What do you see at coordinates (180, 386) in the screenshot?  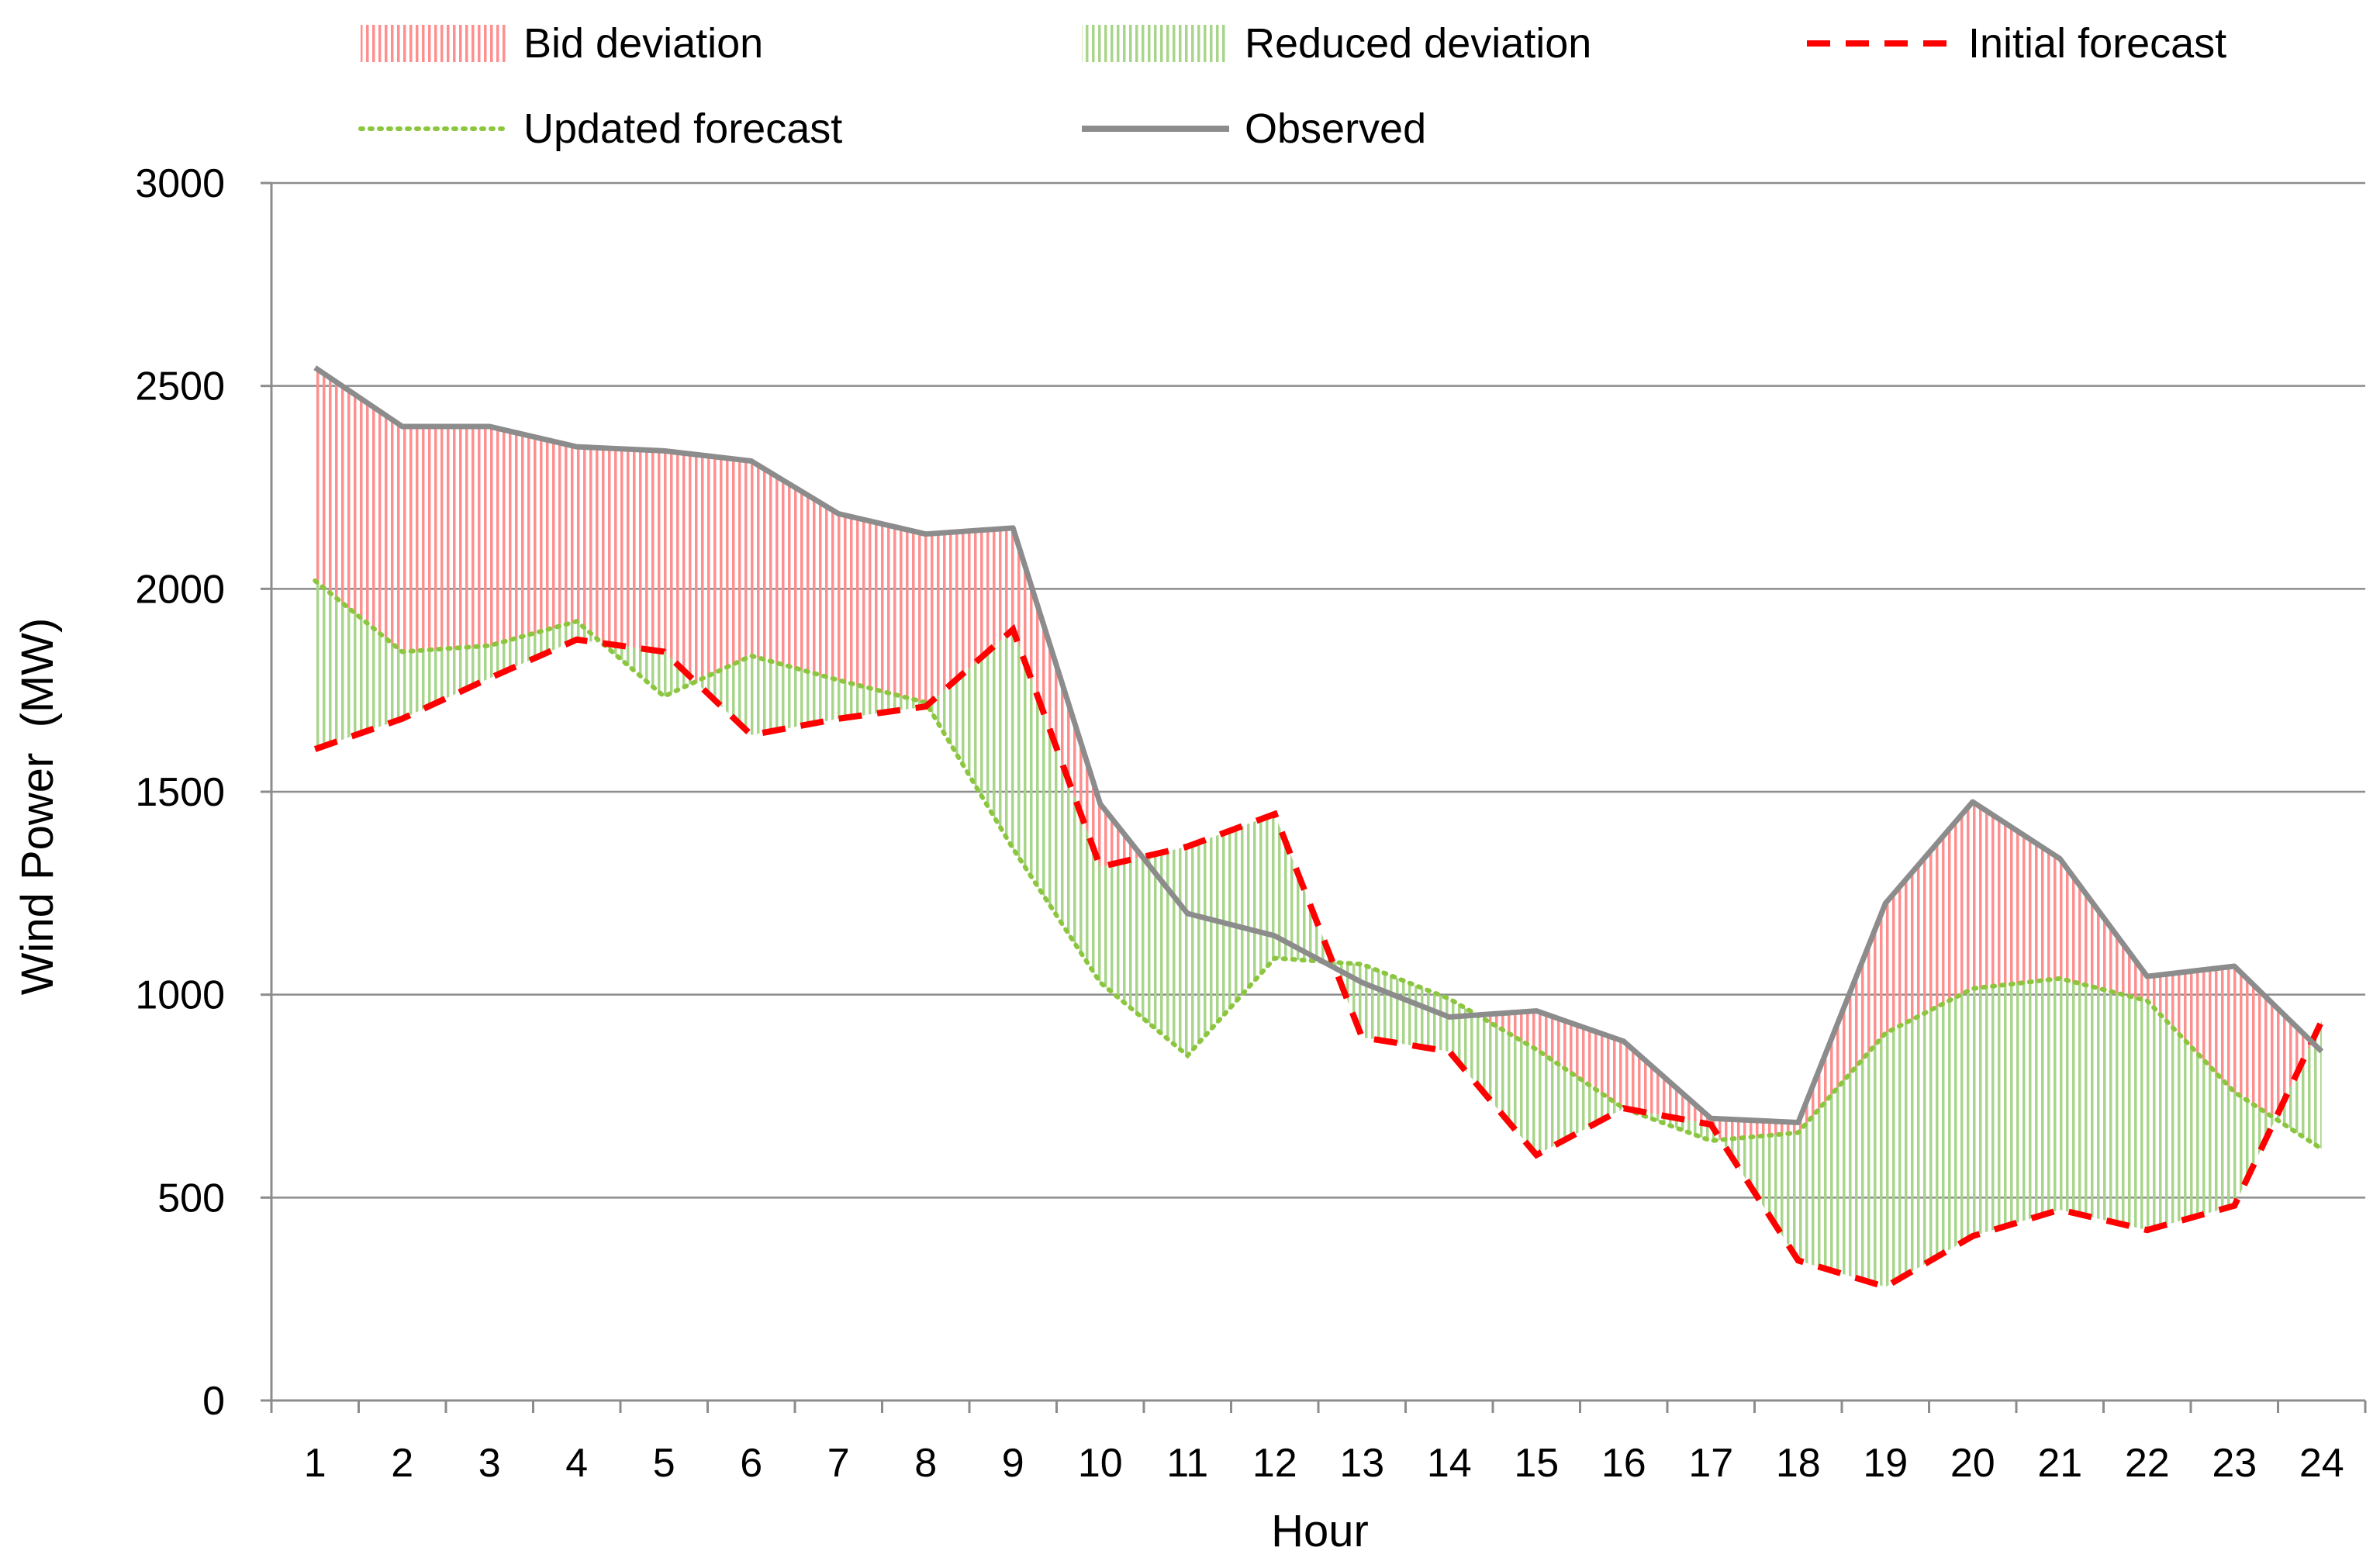 I see `y-tick-label: 2500` at bounding box center [180, 386].